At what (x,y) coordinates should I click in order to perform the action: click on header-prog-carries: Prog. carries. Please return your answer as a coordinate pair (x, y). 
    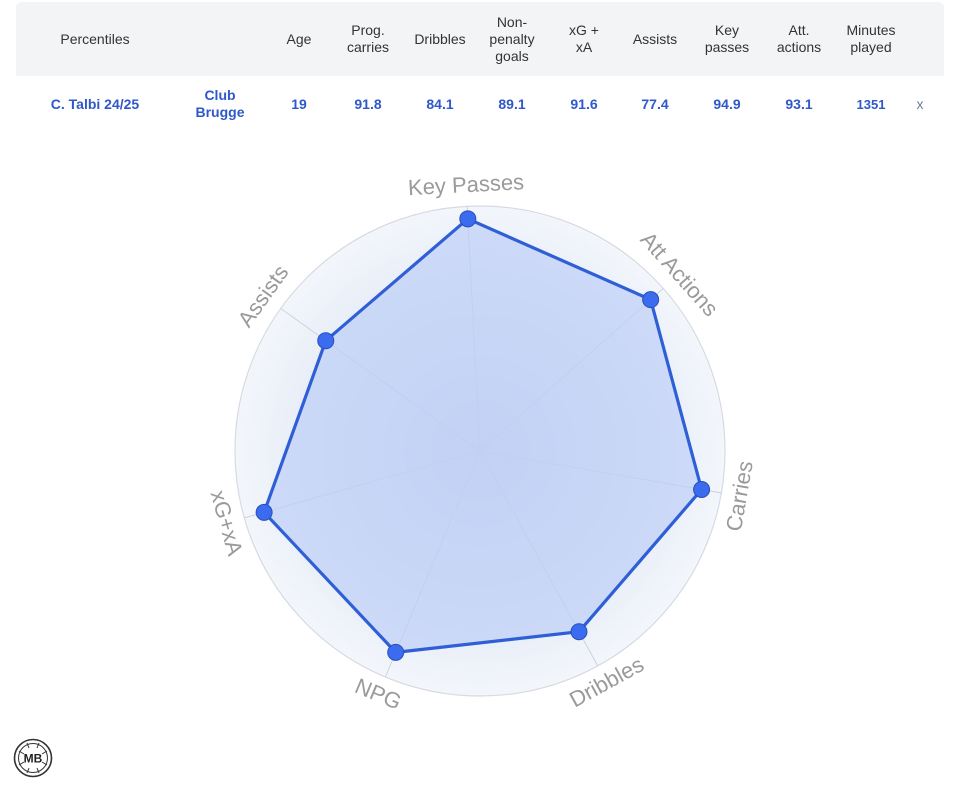
    Looking at the image, I should click on (367, 38).